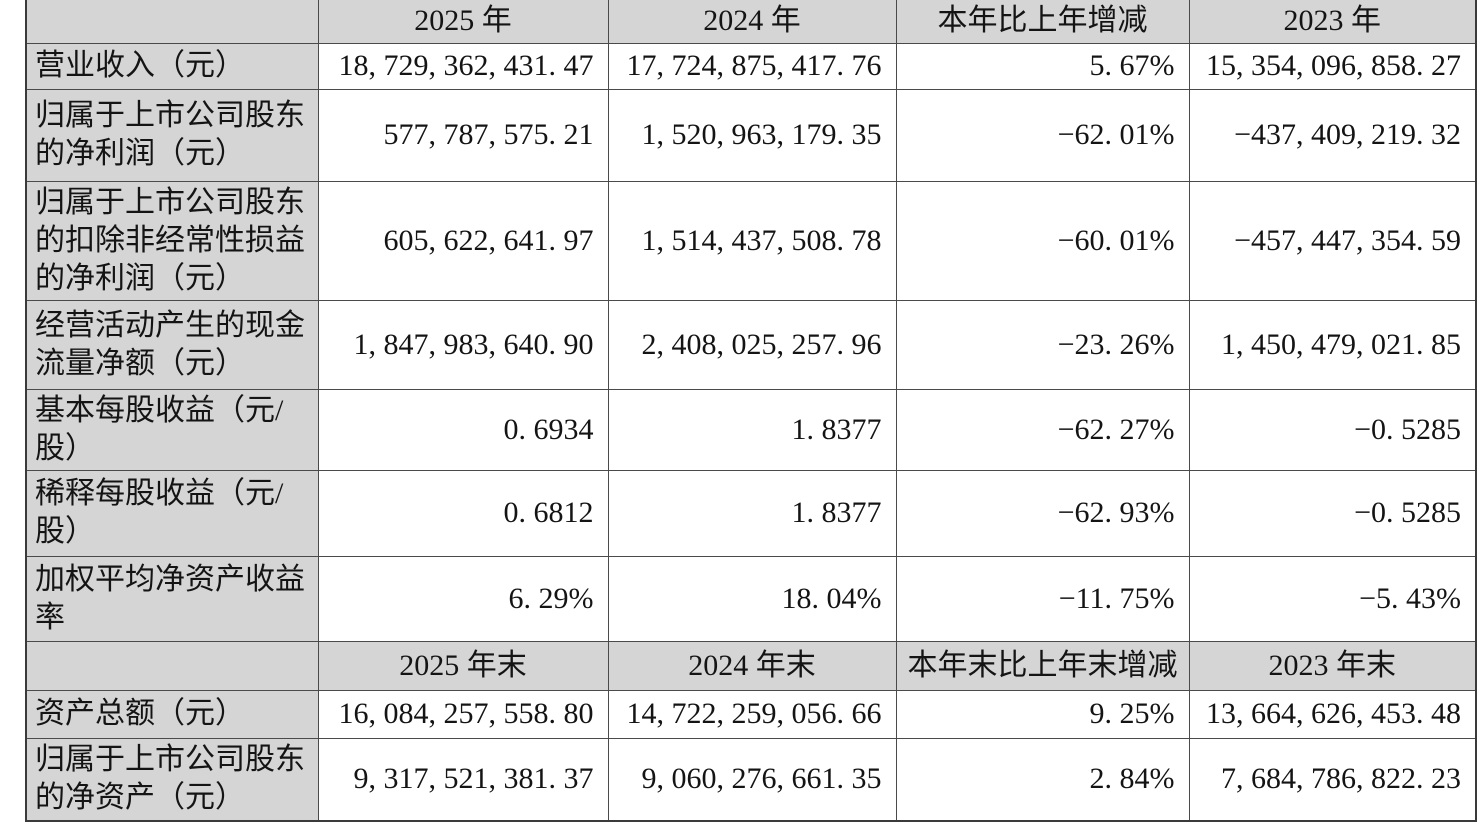 The height and width of the screenshot is (830, 1479). Describe the element at coordinates (1042, 240) in the screenshot. I see `value-change: −60. 01%` at that location.